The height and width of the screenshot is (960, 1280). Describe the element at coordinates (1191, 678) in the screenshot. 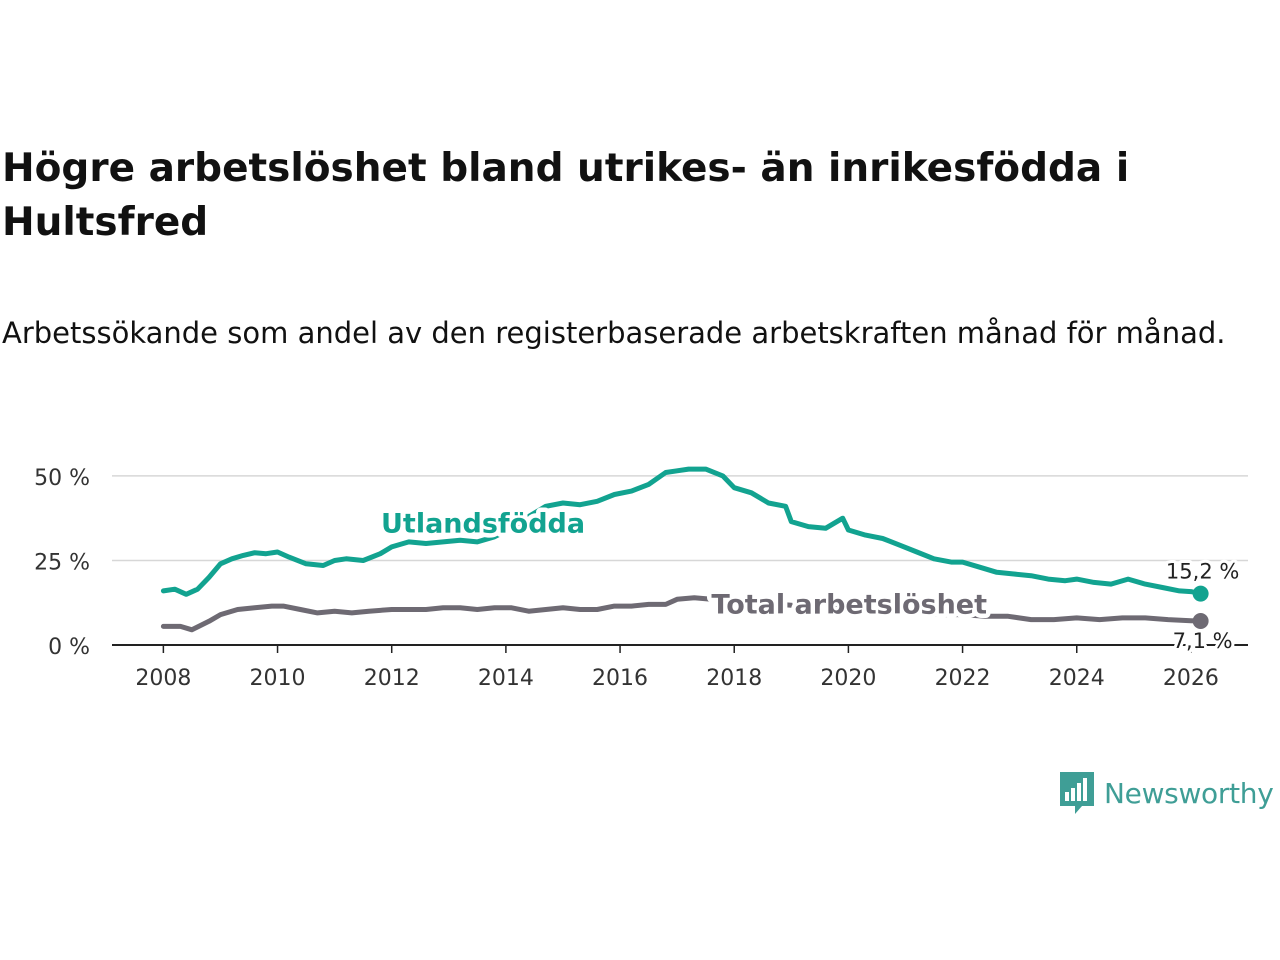

I see `x-tick-label: 2026` at that location.